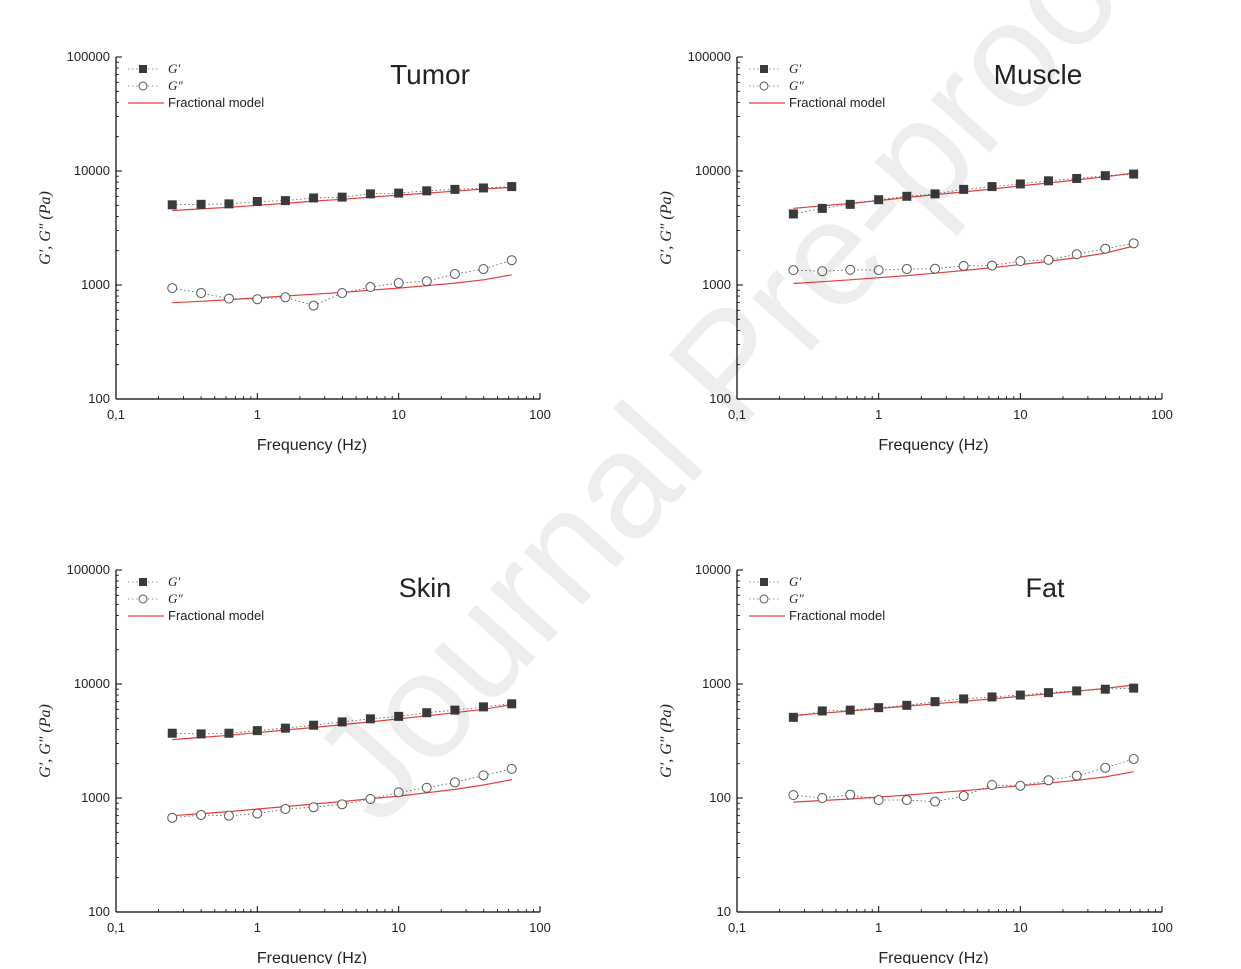 This screenshot has width=1241, height=969. What do you see at coordinates (724, 911) in the screenshot?
I see `y-tick-label: 10` at bounding box center [724, 911].